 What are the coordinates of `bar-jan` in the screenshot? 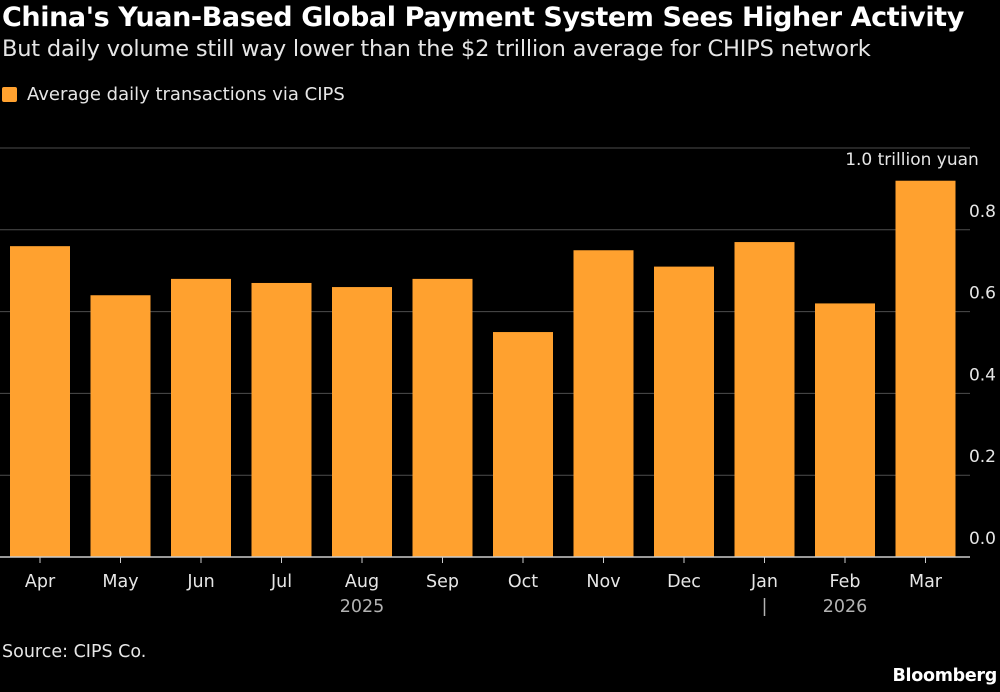 It's located at (764, 399).